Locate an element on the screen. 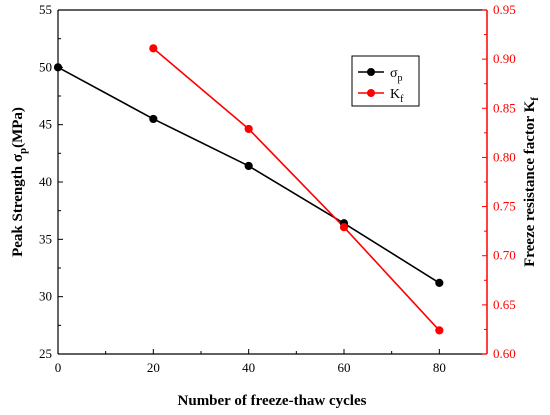 The height and width of the screenshot is (415, 550). y-right-tick-label: 0.65 is located at coordinates (504, 304).